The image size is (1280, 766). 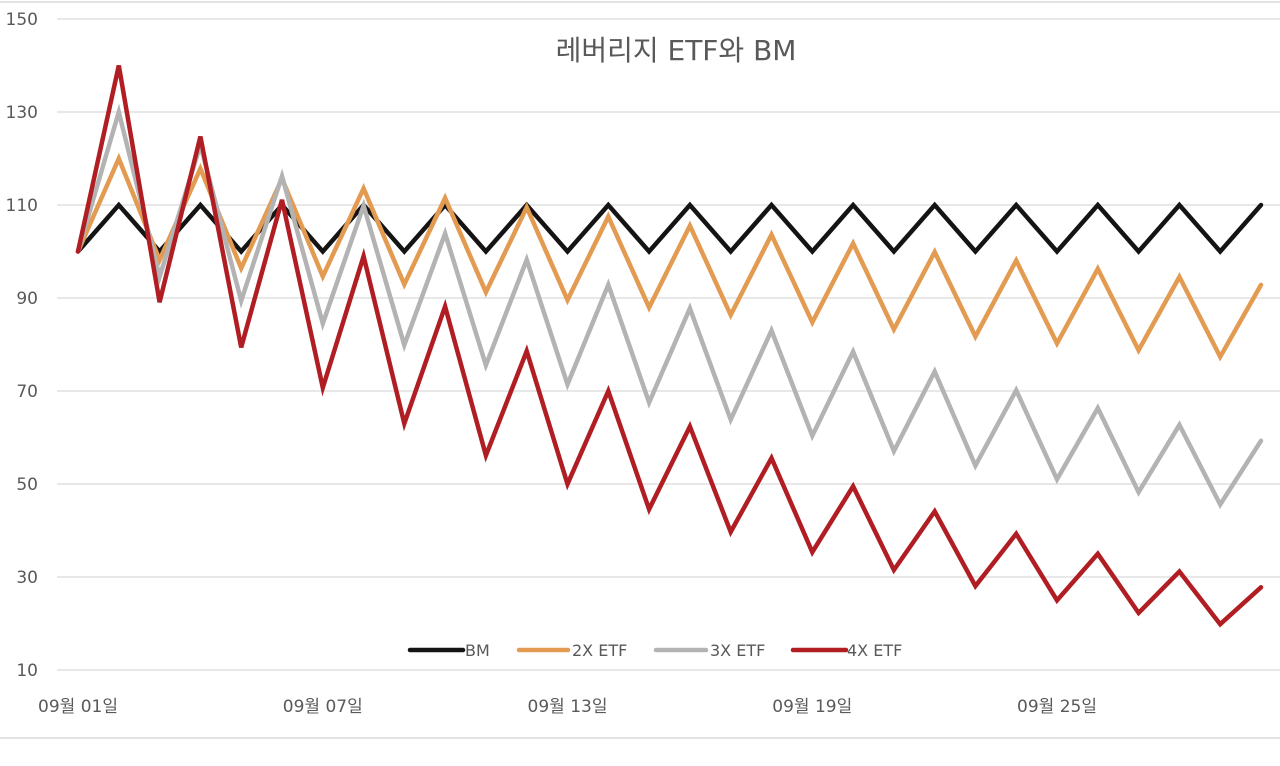 What do you see at coordinates (448, 650) in the screenshot?
I see `legend-item-bm: BM` at bounding box center [448, 650].